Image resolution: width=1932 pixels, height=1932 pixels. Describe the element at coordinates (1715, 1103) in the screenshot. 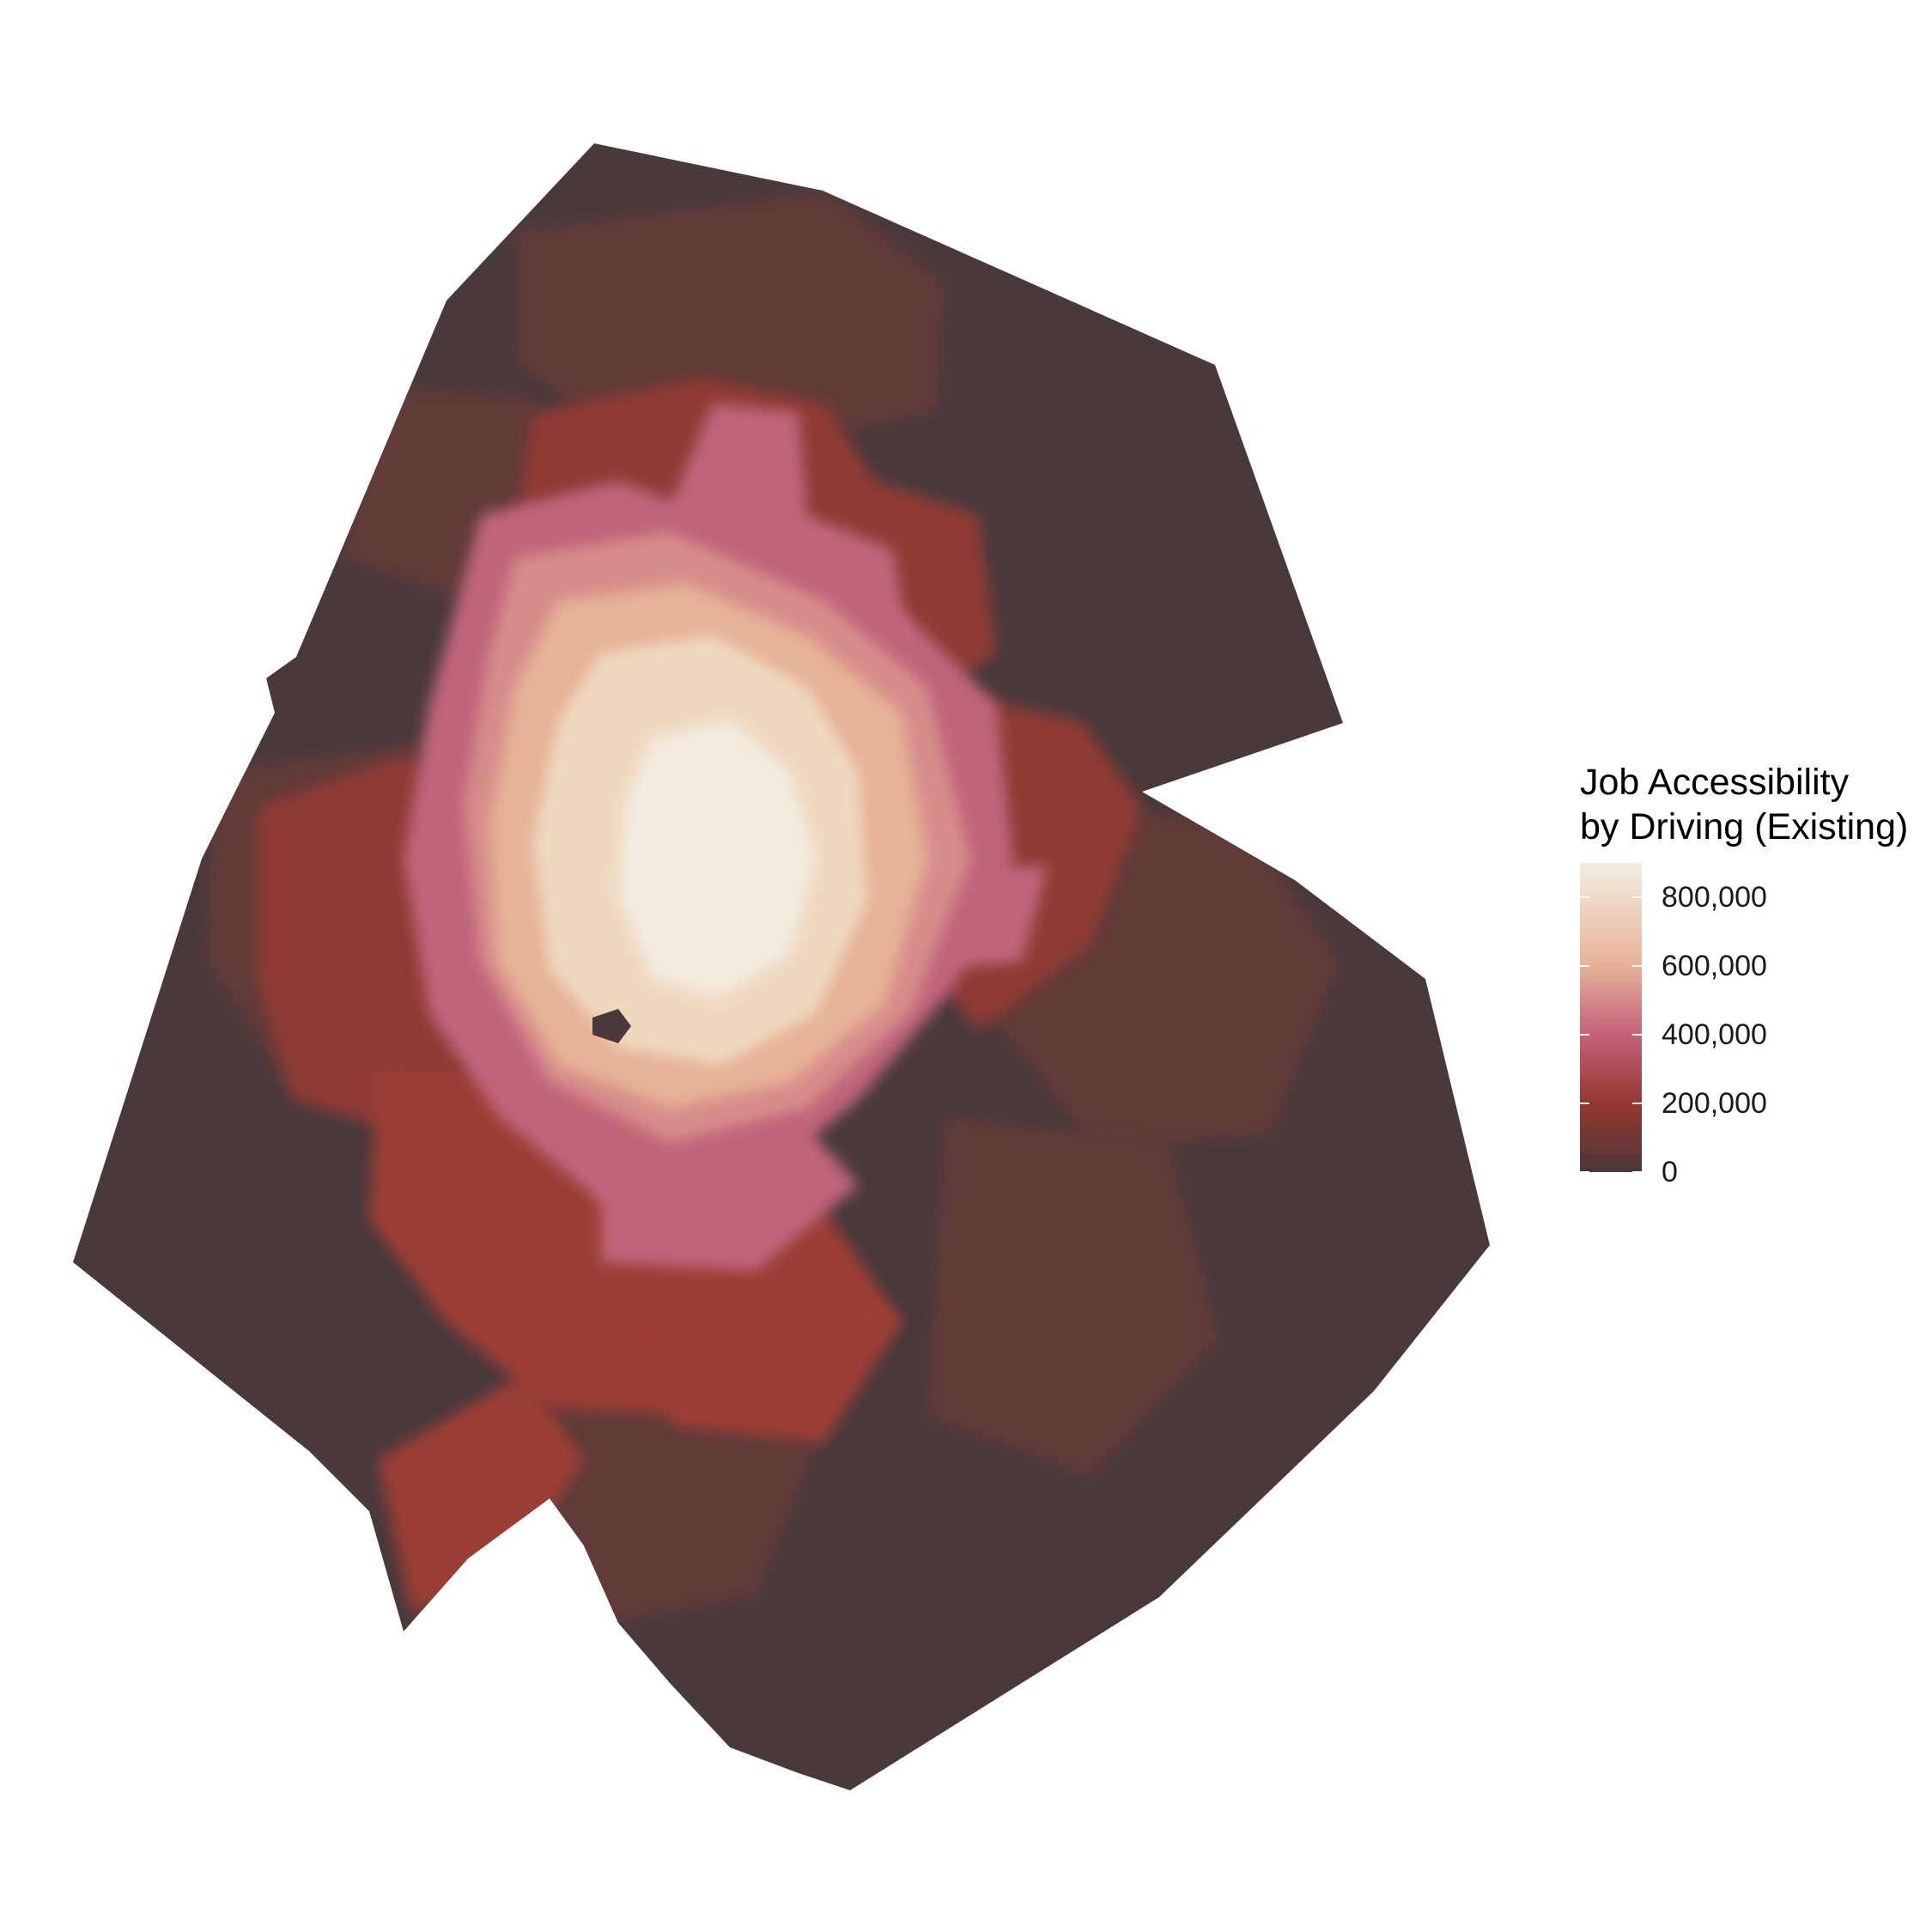

I see `legend-tick-label: 200,000` at that location.